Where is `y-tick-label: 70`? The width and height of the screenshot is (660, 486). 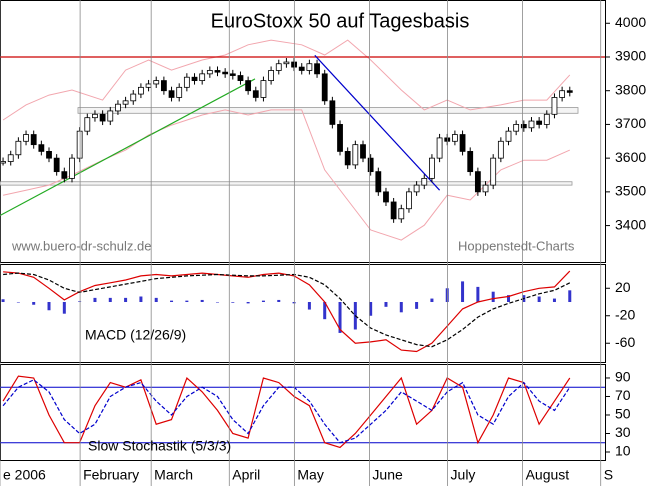
y-tick-label: 70 is located at coordinates (623, 395).